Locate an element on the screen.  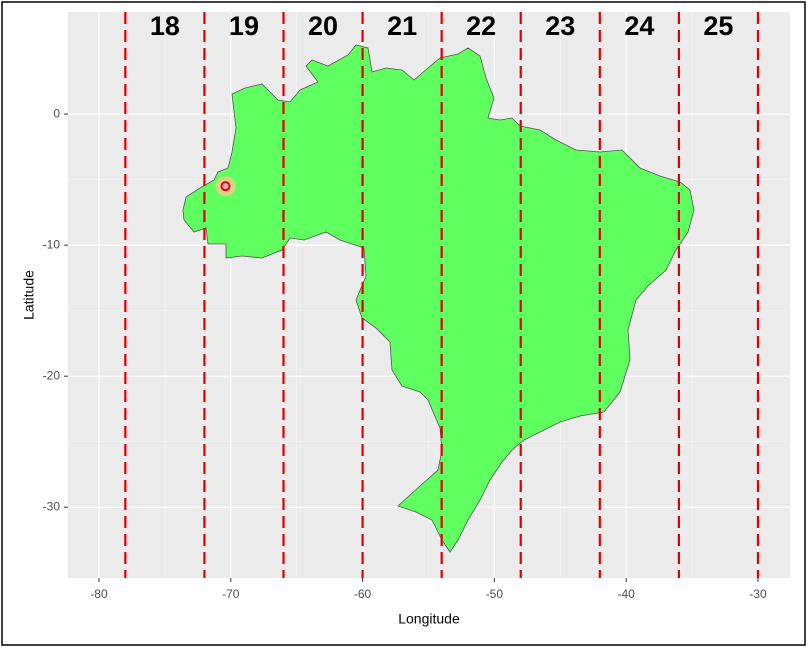
x-tick-label: -30 is located at coordinates (758, 594).